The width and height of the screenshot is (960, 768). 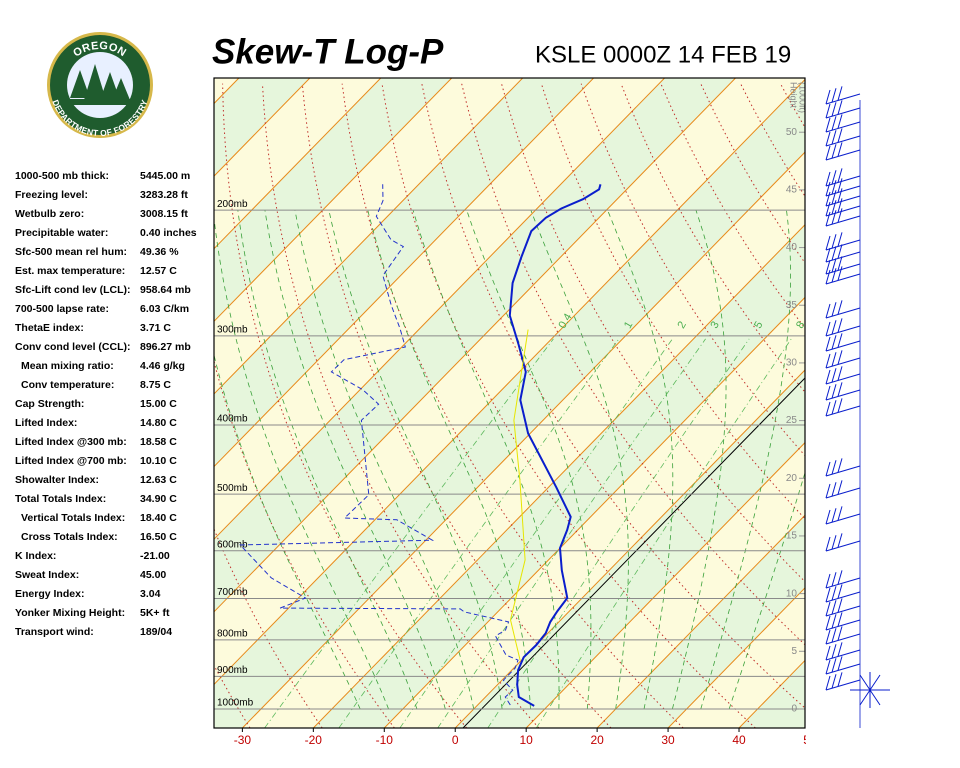 What do you see at coordinates (155, 613) in the screenshot?
I see `index-value: 5K+ ft` at bounding box center [155, 613].